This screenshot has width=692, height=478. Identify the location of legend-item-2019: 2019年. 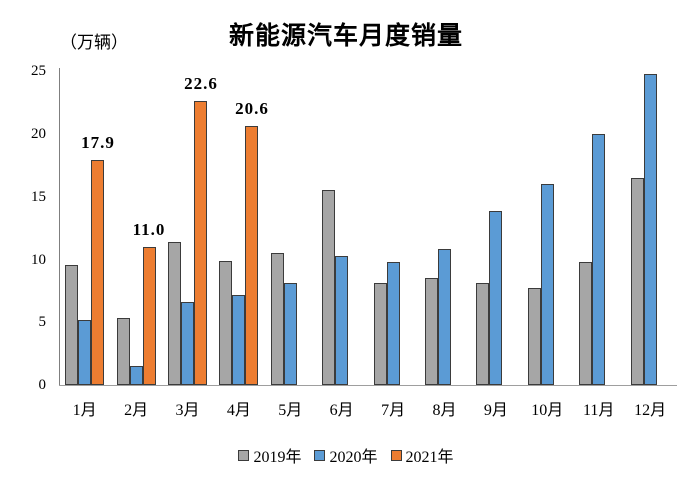
(269, 455).